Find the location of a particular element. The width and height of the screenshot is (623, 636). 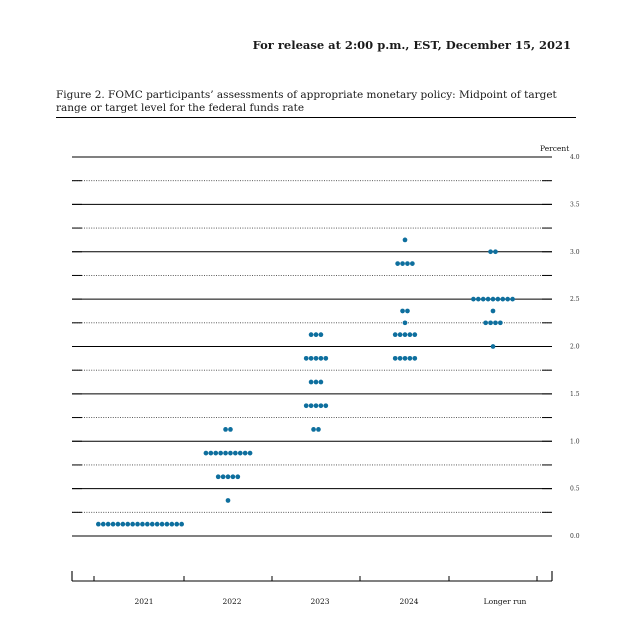

y-tick-label: 4.0 is located at coordinates (575, 157).